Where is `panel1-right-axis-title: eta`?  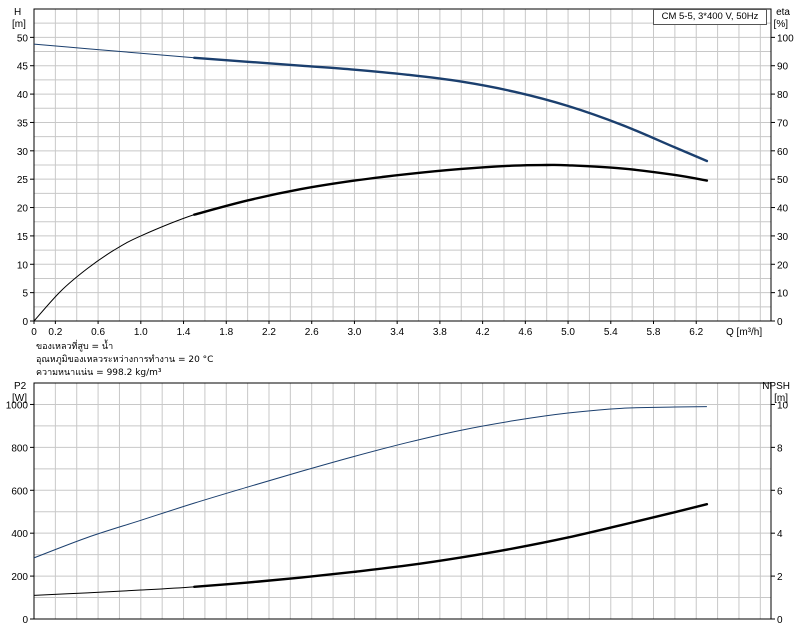
panel1-right-axis-title: eta is located at coordinates (783, 12).